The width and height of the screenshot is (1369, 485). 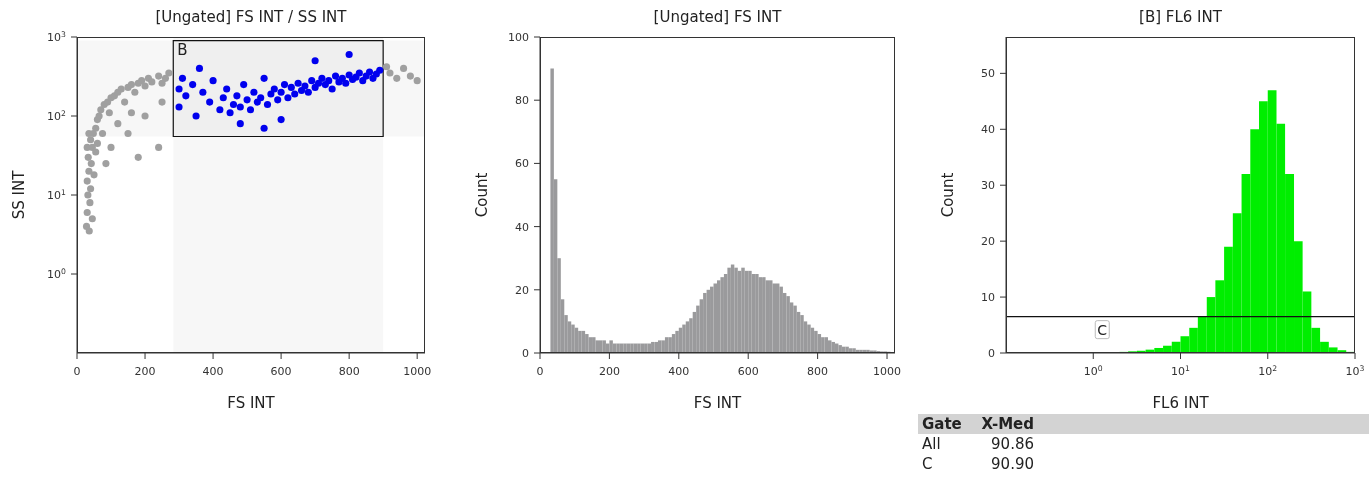 I want to click on y-tick-label: 80, so click(x=522, y=101).